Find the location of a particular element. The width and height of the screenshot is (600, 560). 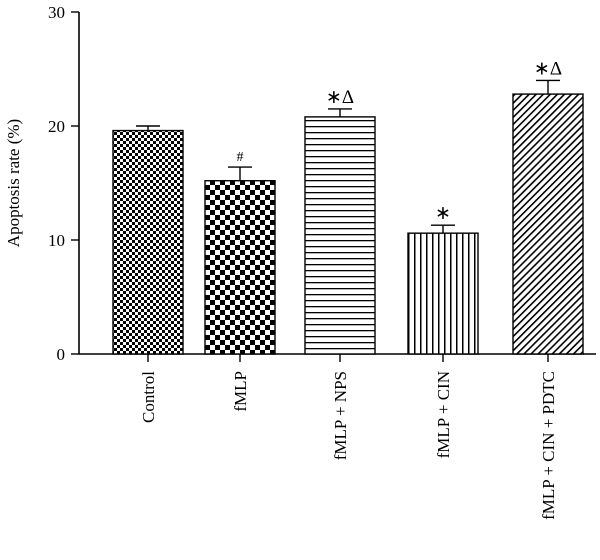

y-tick-label: 20 is located at coordinates (56, 126).